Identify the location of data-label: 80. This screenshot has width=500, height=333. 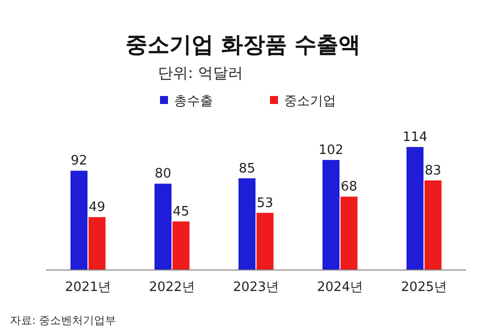
(163, 174).